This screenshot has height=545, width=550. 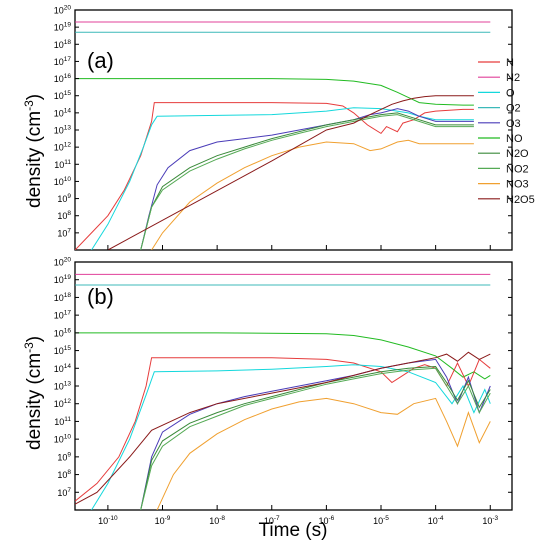 I want to click on y-tick-label-b-14: 10¹⁴, so click(x=63, y=368).